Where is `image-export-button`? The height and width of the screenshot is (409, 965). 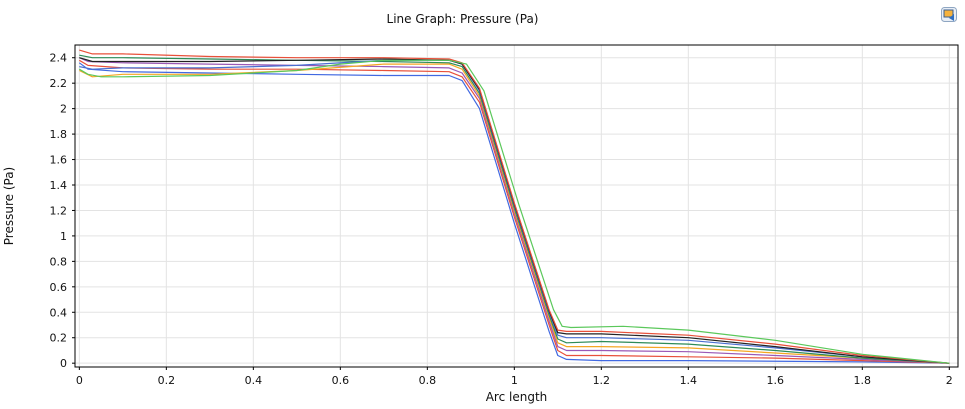
image-export-button is located at coordinates (949, 14).